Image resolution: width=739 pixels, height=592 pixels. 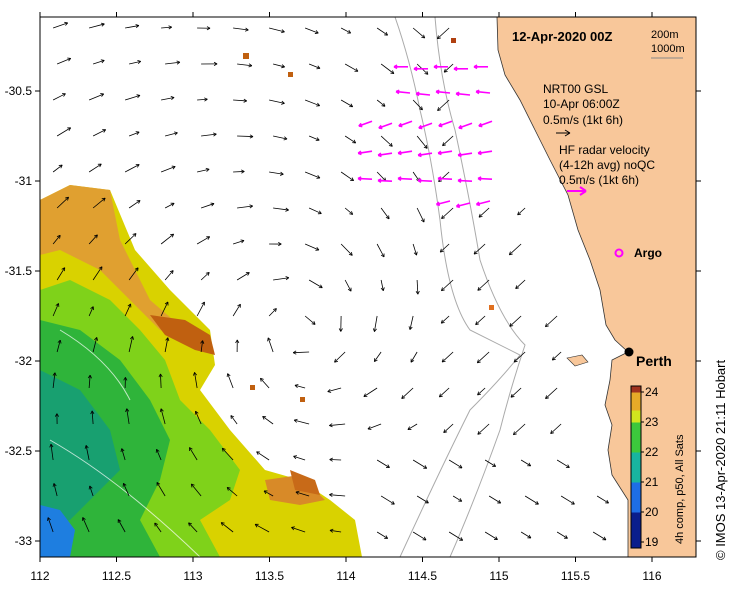 What do you see at coordinates (652, 422) in the screenshot?
I see `colorbar-tick-label: 23` at bounding box center [652, 422].